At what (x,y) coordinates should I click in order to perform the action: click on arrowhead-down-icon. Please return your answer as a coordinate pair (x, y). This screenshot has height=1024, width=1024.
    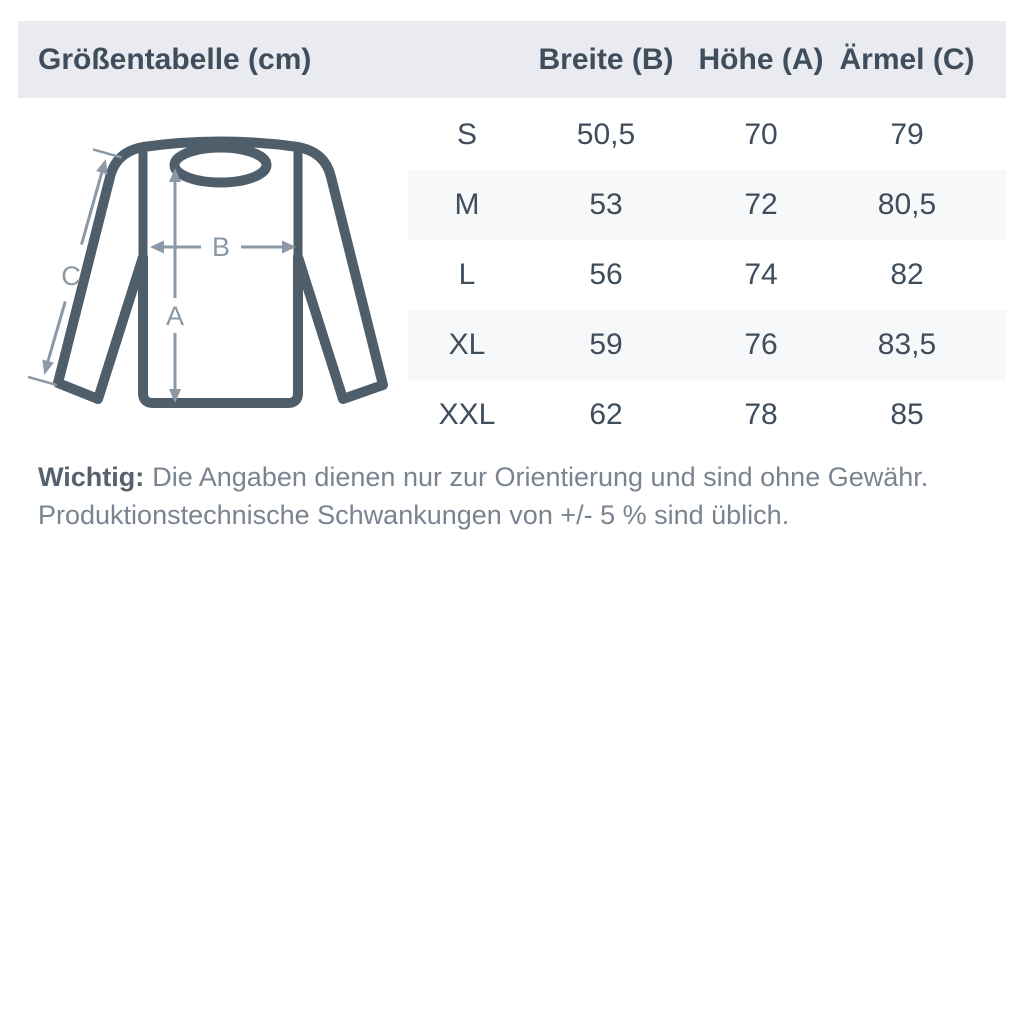
    Looking at the image, I should click on (175, 396).